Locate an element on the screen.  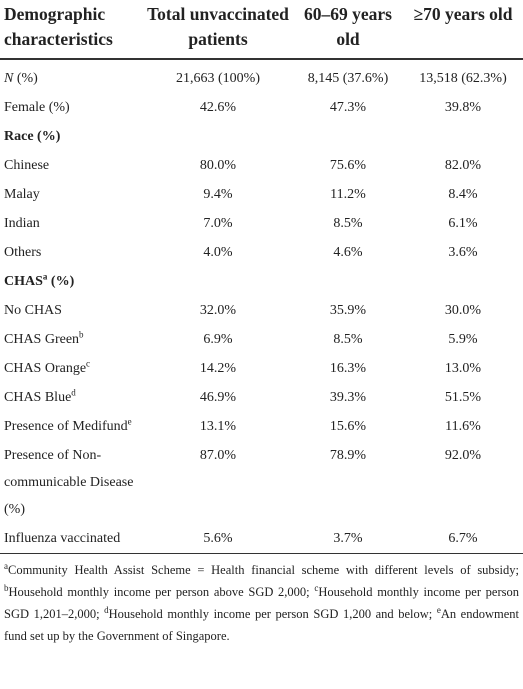
table-row: Race (%) is located at coordinates (261, 136).